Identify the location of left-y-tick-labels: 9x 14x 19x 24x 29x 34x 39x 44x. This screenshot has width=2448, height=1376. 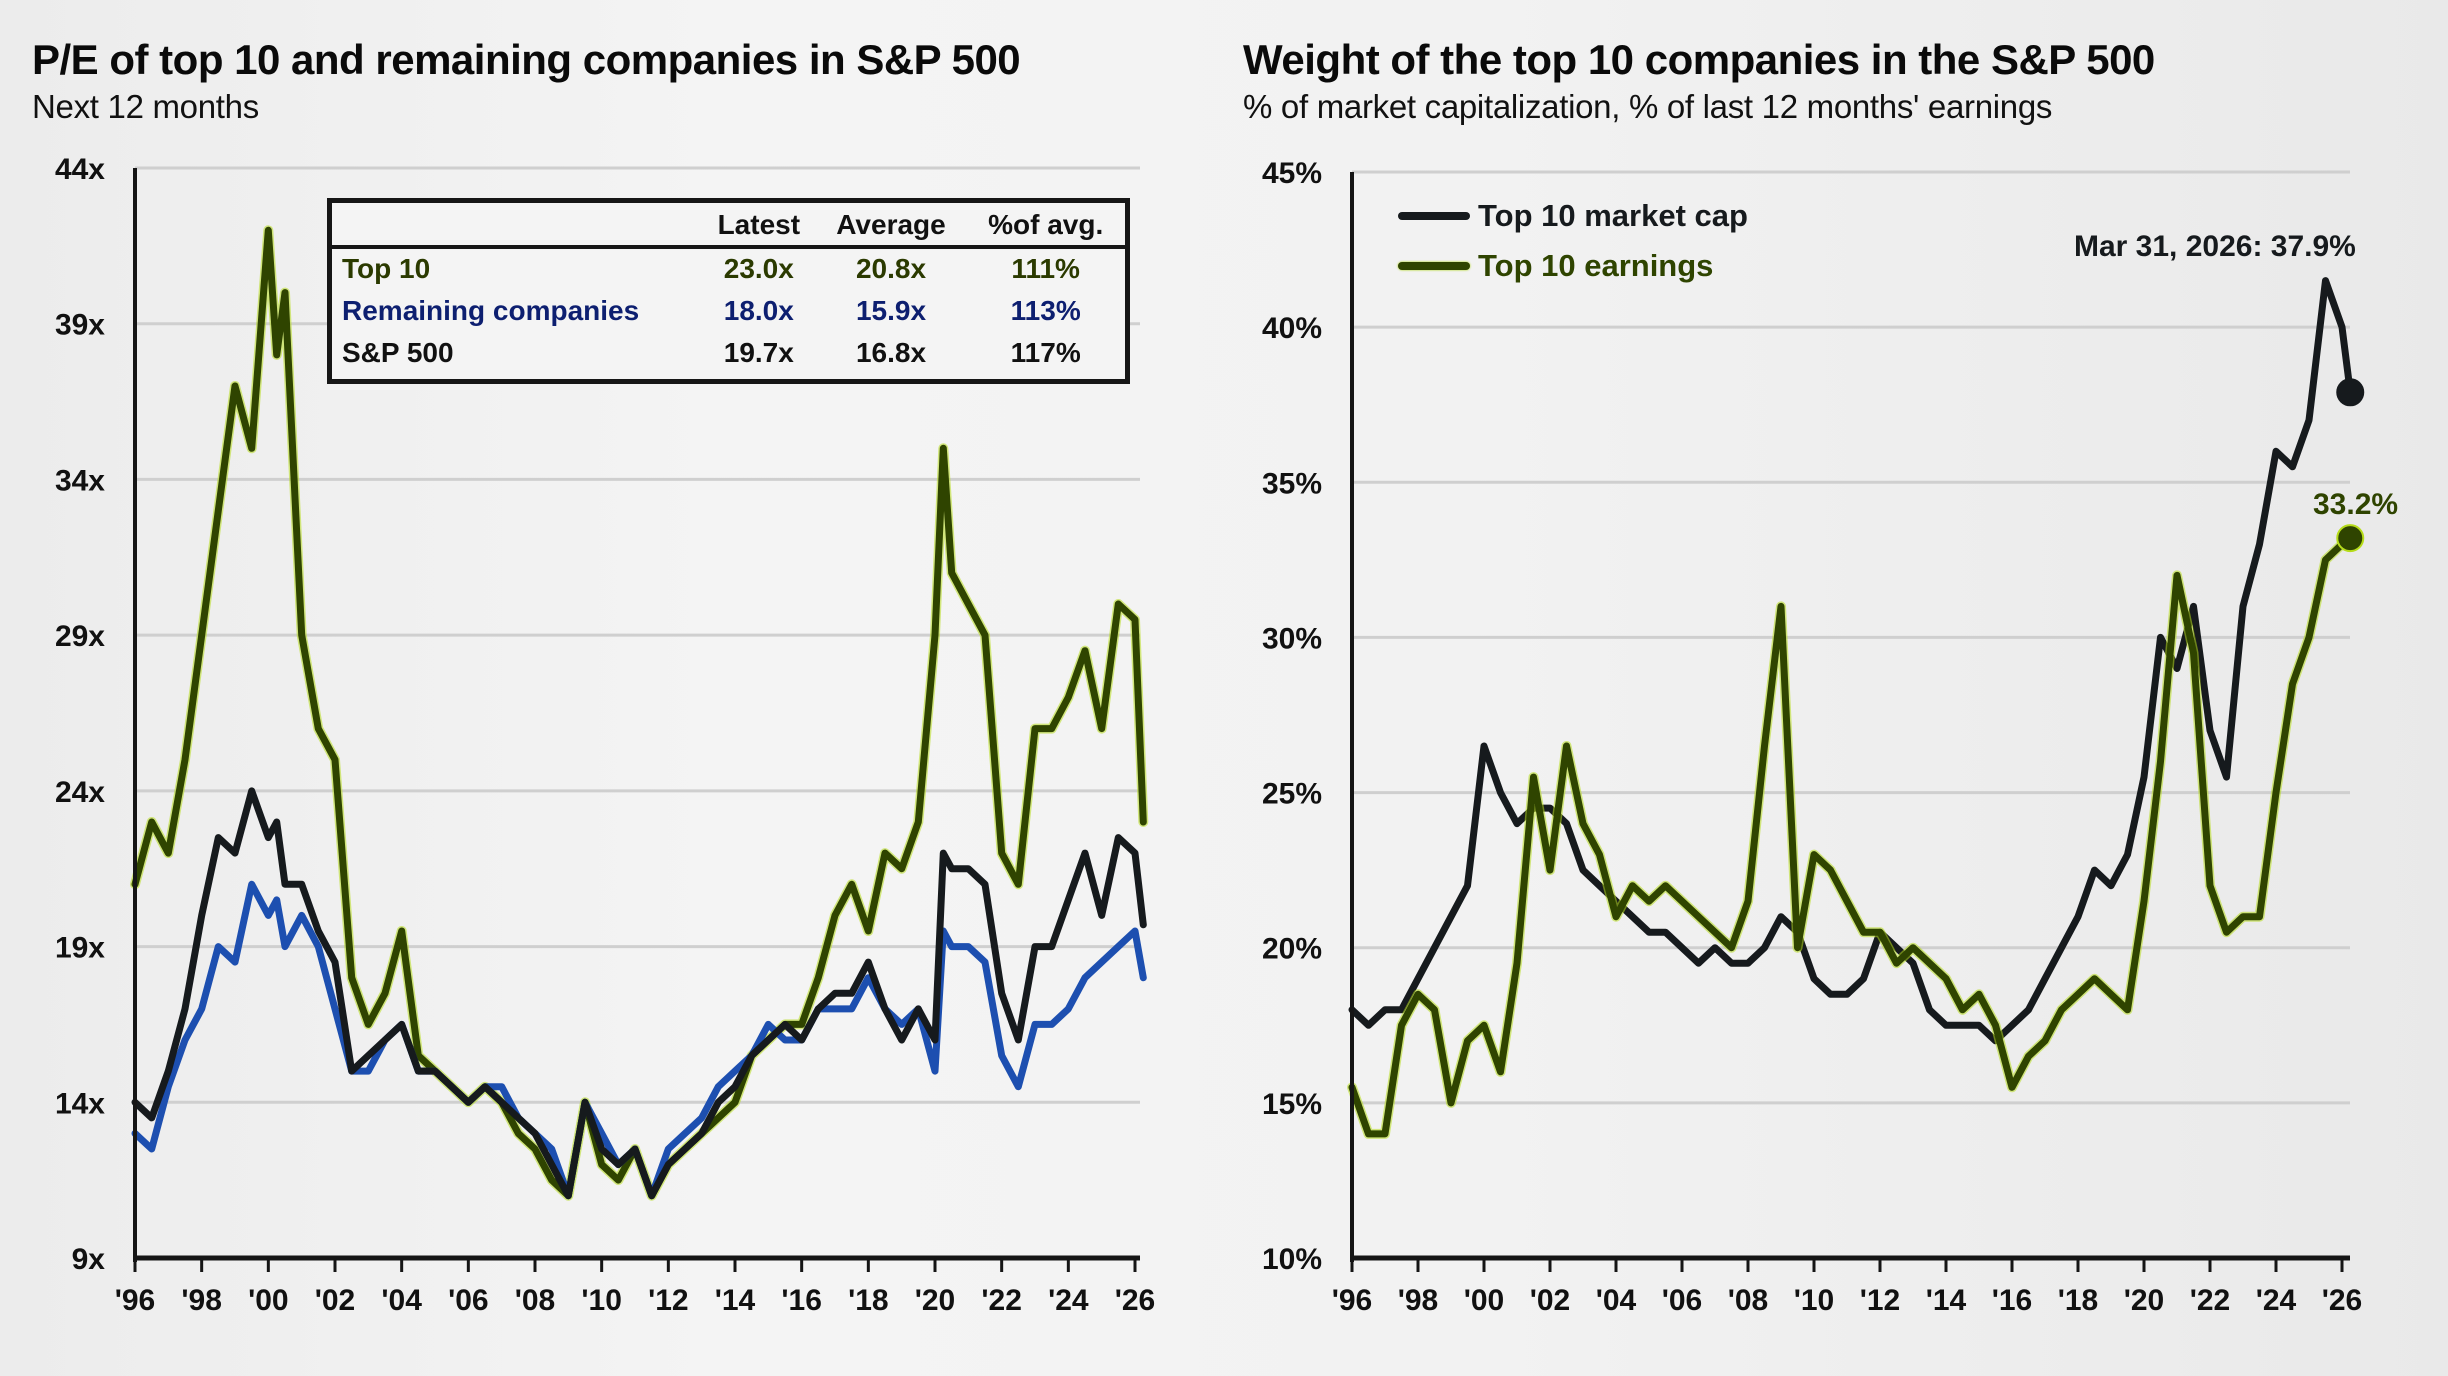
(80, 714).